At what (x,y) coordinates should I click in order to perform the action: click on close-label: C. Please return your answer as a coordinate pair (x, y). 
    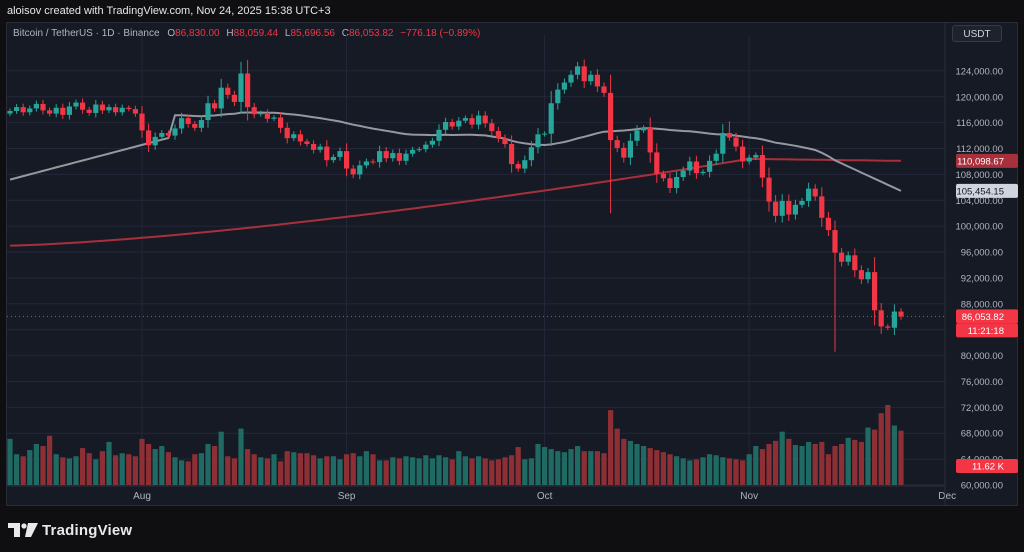
    Looking at the image, I should click on (345, 33).